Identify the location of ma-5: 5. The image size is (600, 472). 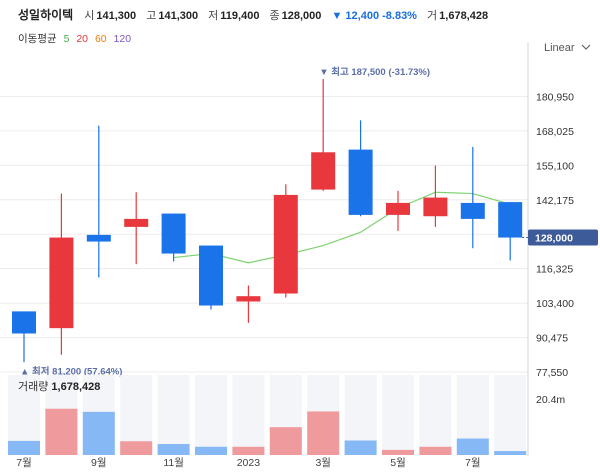
(66, 39).